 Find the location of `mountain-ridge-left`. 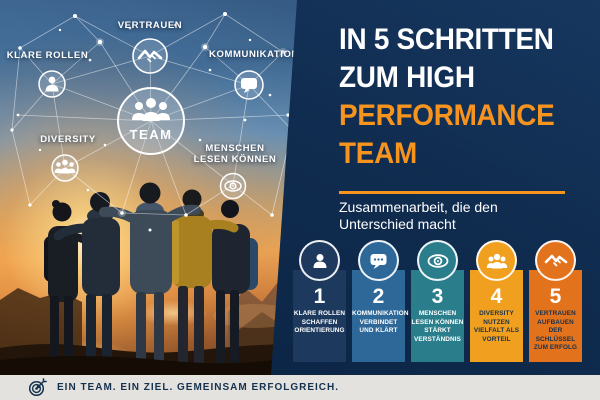

mountain-ridge-left is located at coordinates (41, 320).